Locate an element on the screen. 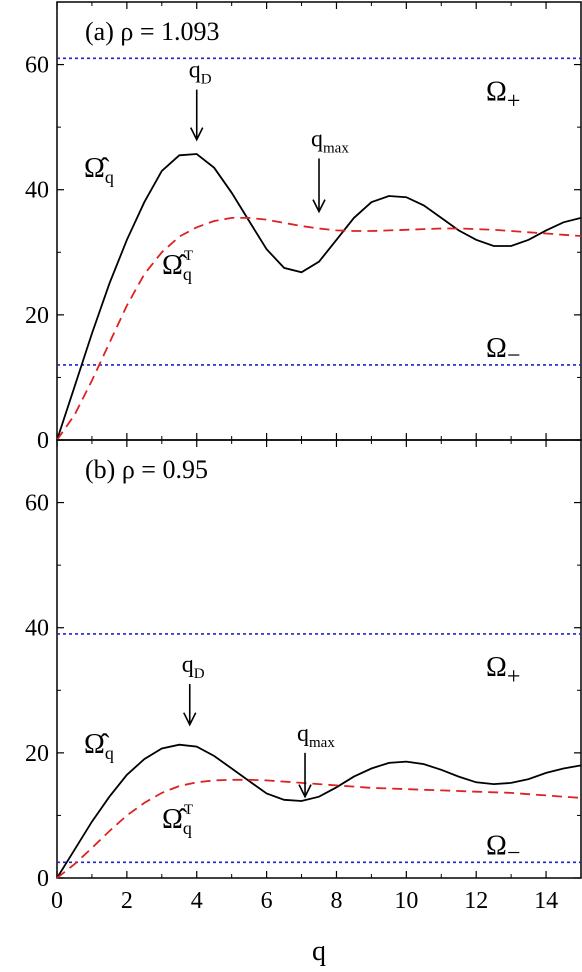 This screenshot has width=582, height=972. x-tick-label: 12 is located at coordinates (476, 901).